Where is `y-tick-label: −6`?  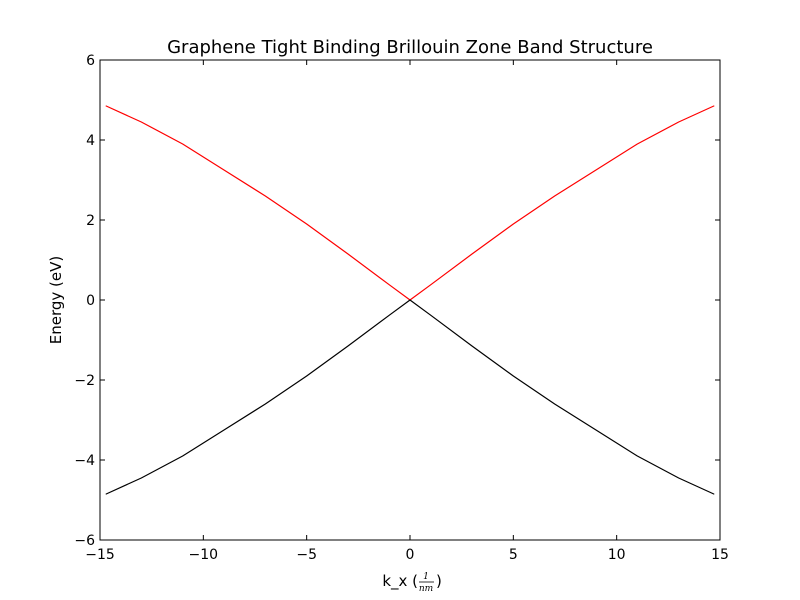 y-tick-label: −6 is located at coordinates (84, 541).